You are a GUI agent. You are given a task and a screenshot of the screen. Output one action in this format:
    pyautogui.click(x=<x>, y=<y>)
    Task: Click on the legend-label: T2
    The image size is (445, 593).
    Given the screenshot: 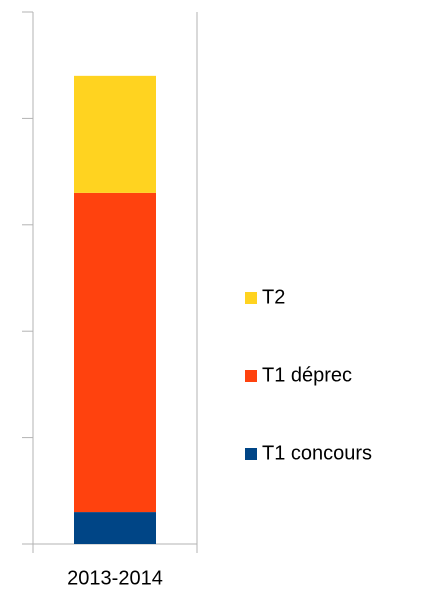 What is the action you would take?
    pyautogui.click(x=273, y=297)
    